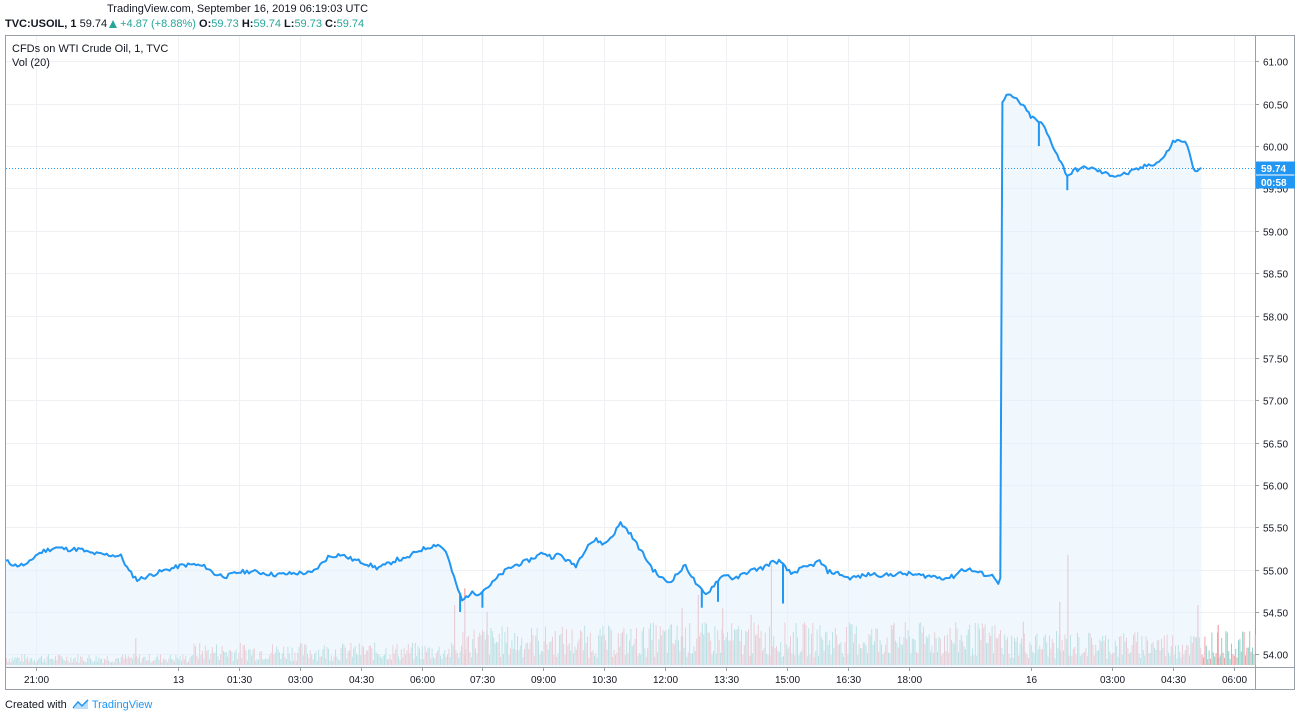 The height and width of the screenshot is (720, 1300). Describe the element at coordinates (225, 24) in the screenshot. I see `open-value: 59.73` at that location.